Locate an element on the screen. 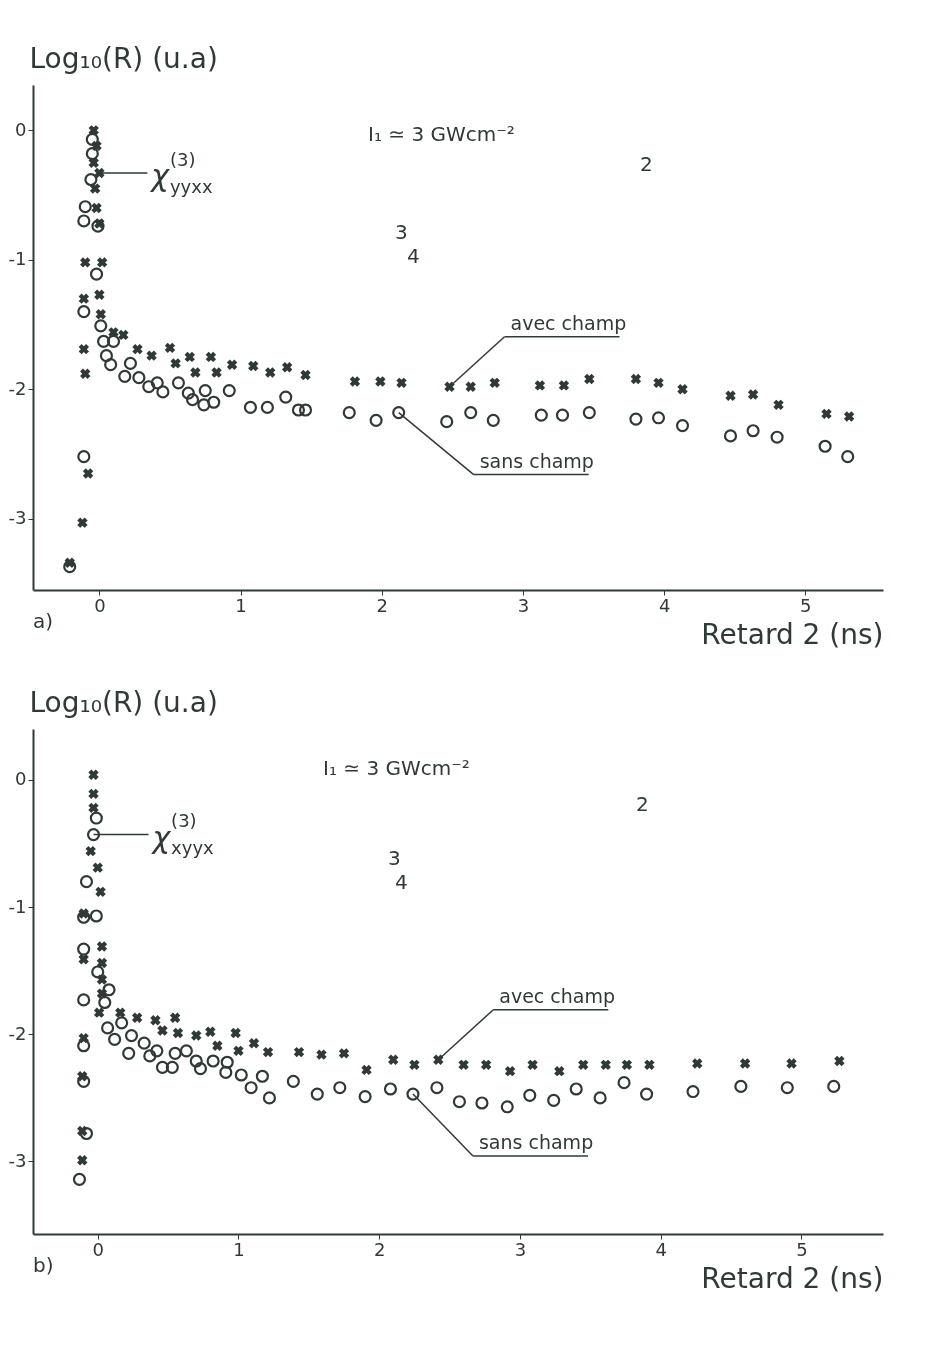 Image resolution: width=940 pixels, height=1369 pixels. y-tick-label: 0 is located at coordinates (21, 779).